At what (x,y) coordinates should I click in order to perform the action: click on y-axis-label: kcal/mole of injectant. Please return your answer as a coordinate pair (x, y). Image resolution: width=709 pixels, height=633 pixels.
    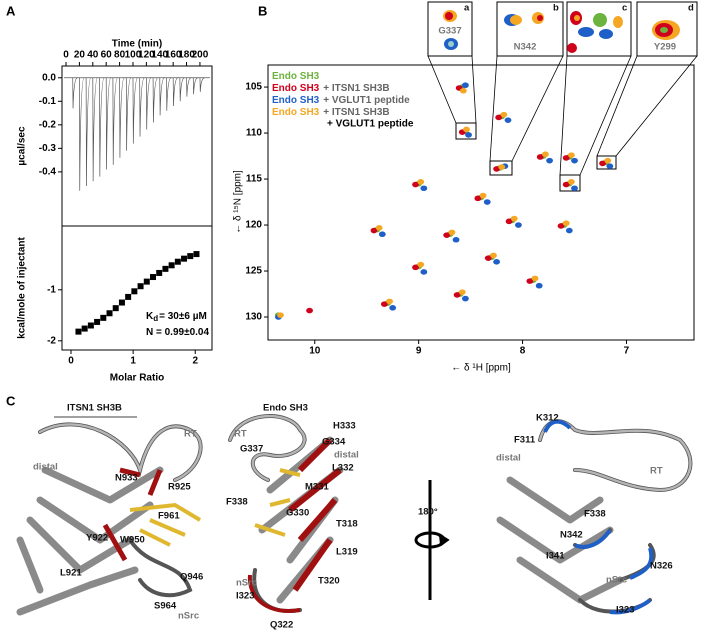
    Looking at the image, I should click on (22, 287).